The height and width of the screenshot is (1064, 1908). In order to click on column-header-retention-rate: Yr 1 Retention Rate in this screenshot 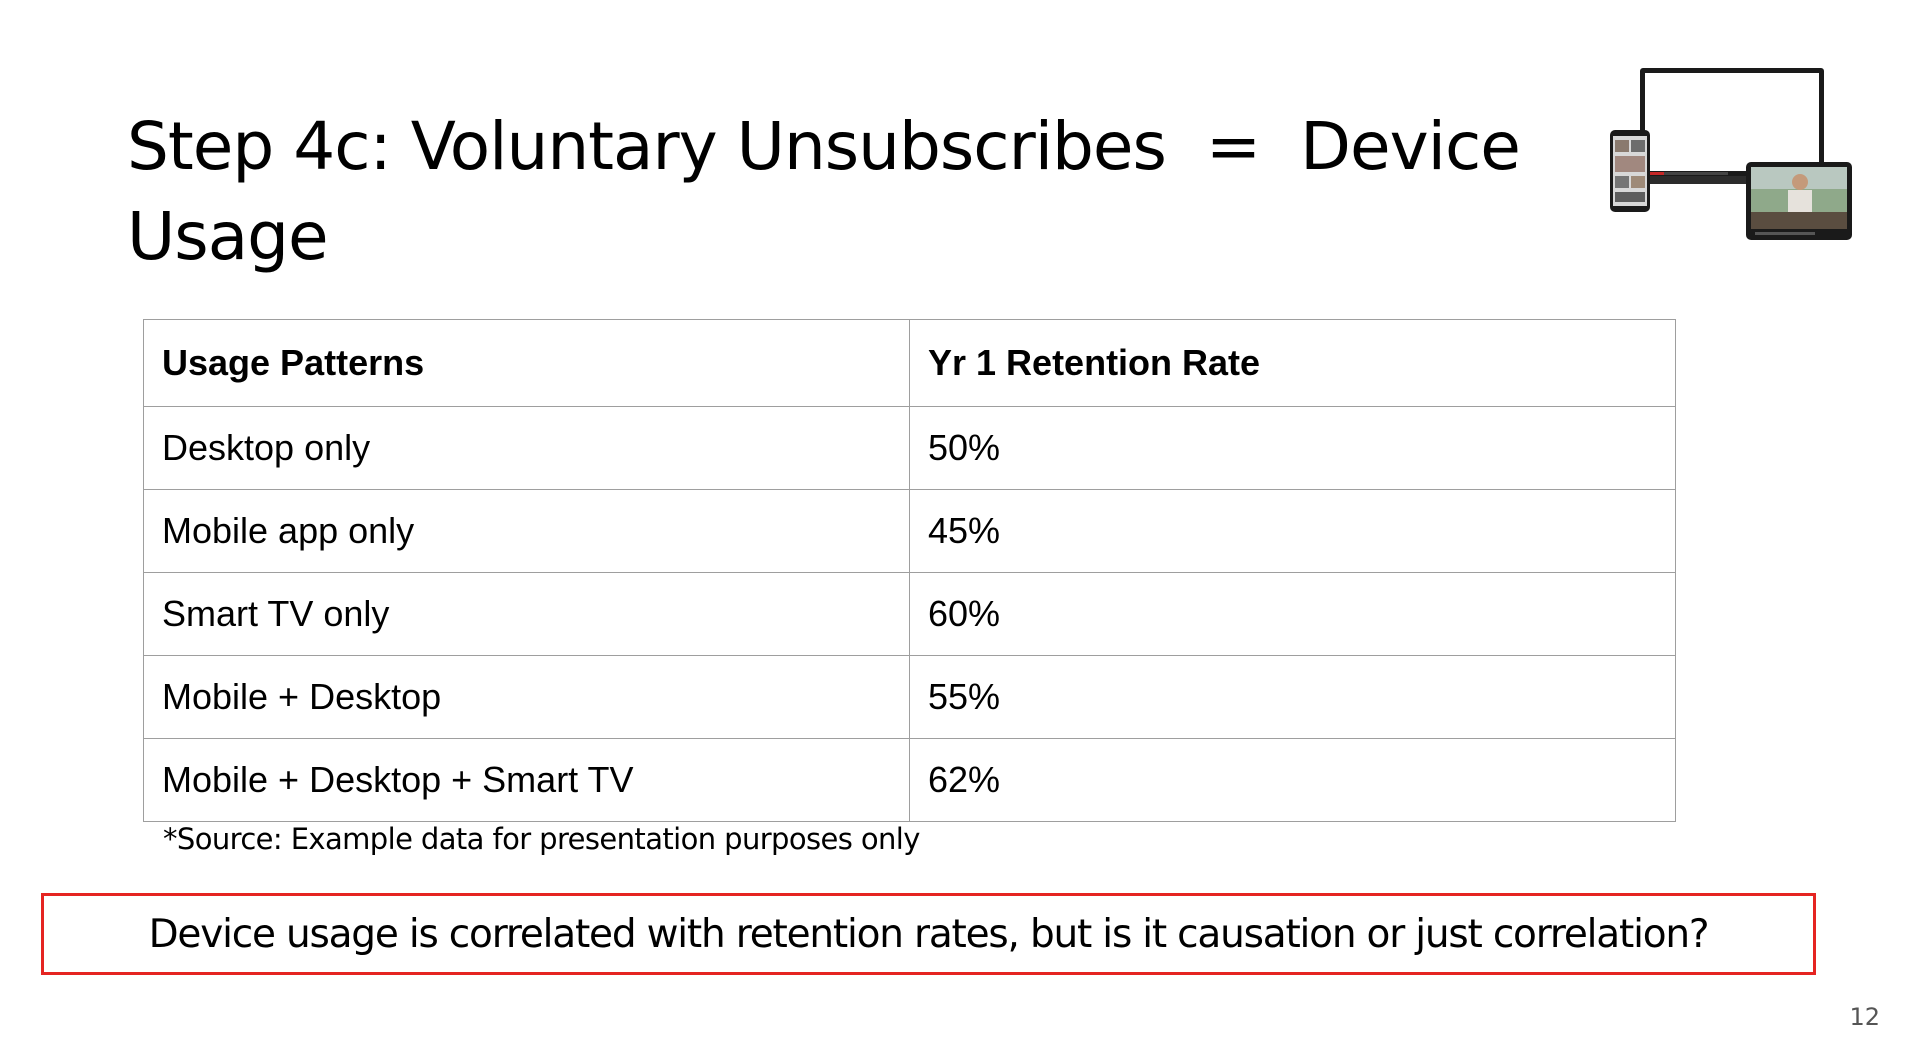, I will do `click(1292, 363)`.